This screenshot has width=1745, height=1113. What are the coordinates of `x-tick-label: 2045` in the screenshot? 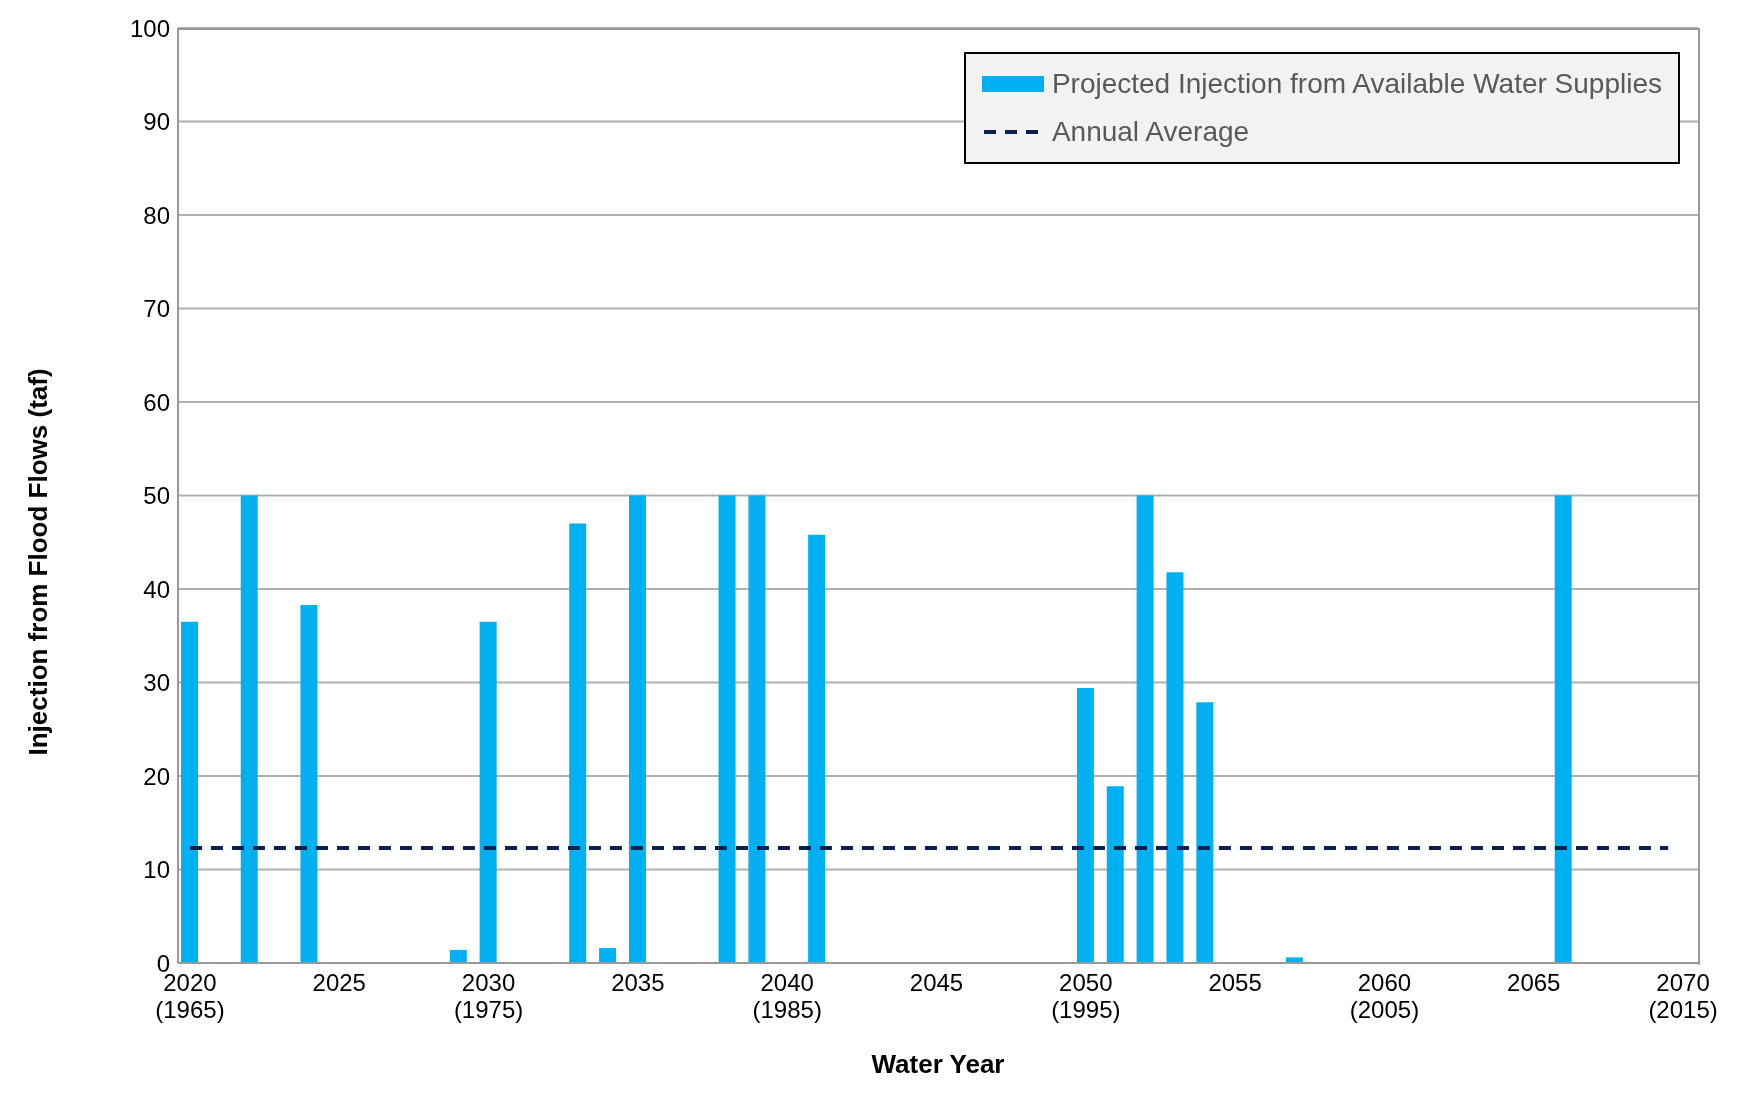 It's located at (936, 982).